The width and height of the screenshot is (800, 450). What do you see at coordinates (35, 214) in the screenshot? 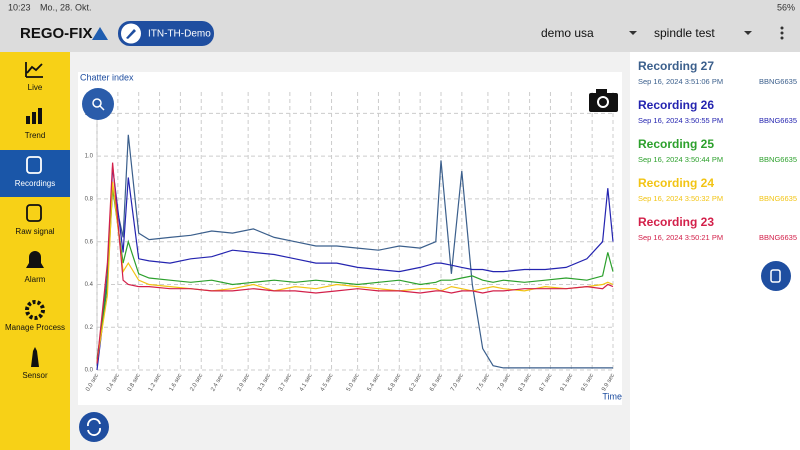
I see `sidebar-icons` at bounding box center [35, 214].